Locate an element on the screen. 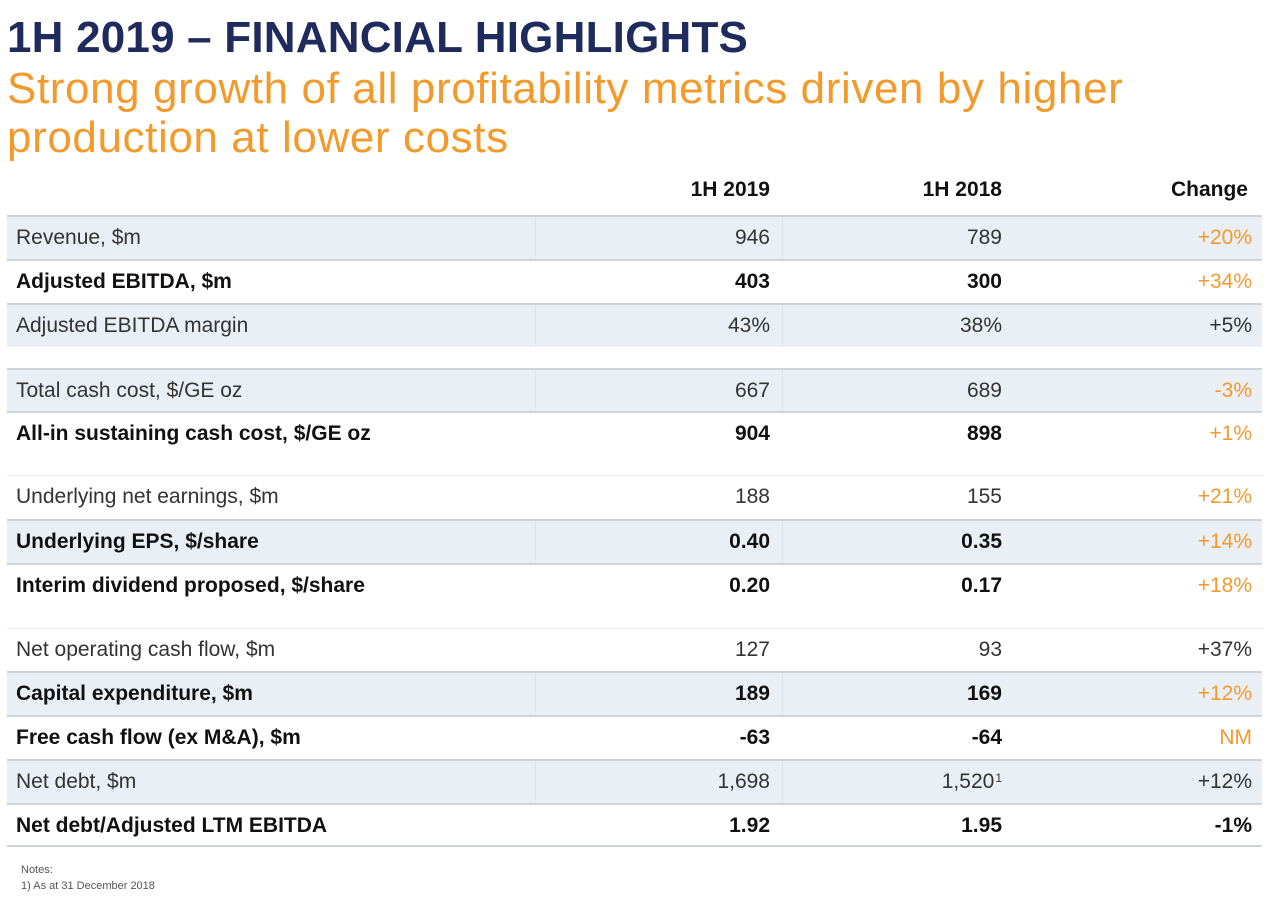 This screenshot has width=1280, height=898. value-text: 1,520 is located at coordinates (968, 781).